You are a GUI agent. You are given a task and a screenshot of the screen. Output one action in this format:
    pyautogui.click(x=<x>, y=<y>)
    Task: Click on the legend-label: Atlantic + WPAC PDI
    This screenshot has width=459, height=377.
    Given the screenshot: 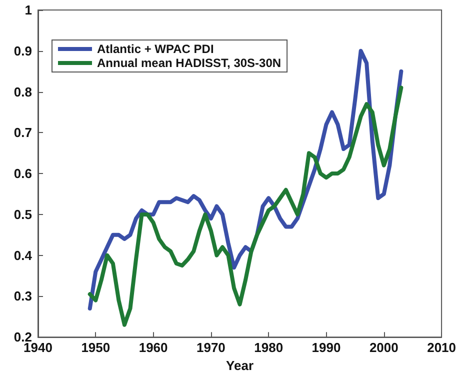 What is the action you would take?
    pyautogui.click(x=155, y=49)
    